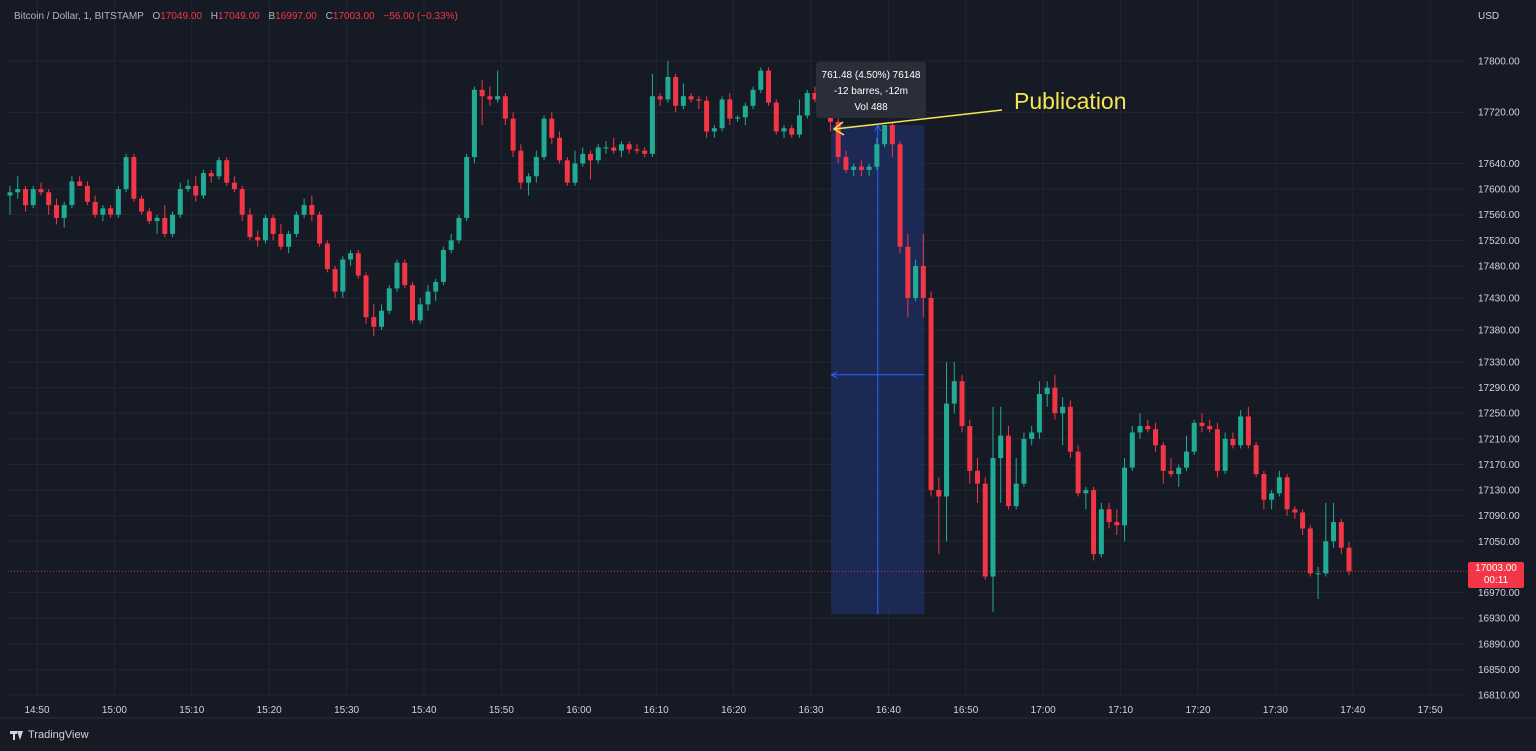 This screenshot has height=751, width=1536. What do you see at coordinates (346, 710) in the screenshot?
I see `x-tick-label: 15:30` at bounding box center [346, 710].